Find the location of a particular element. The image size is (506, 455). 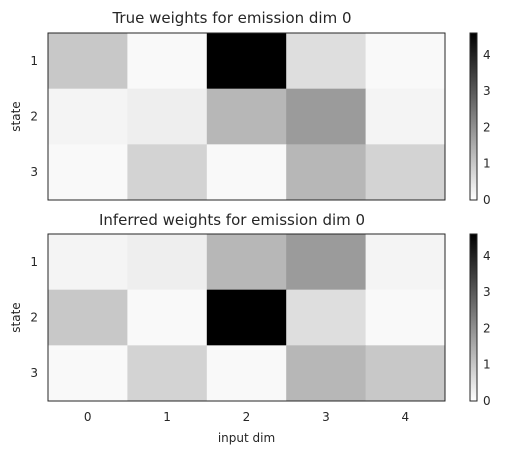

x-tick-labels: 0 1 2 3 4 is located at coordinates (246, 417).